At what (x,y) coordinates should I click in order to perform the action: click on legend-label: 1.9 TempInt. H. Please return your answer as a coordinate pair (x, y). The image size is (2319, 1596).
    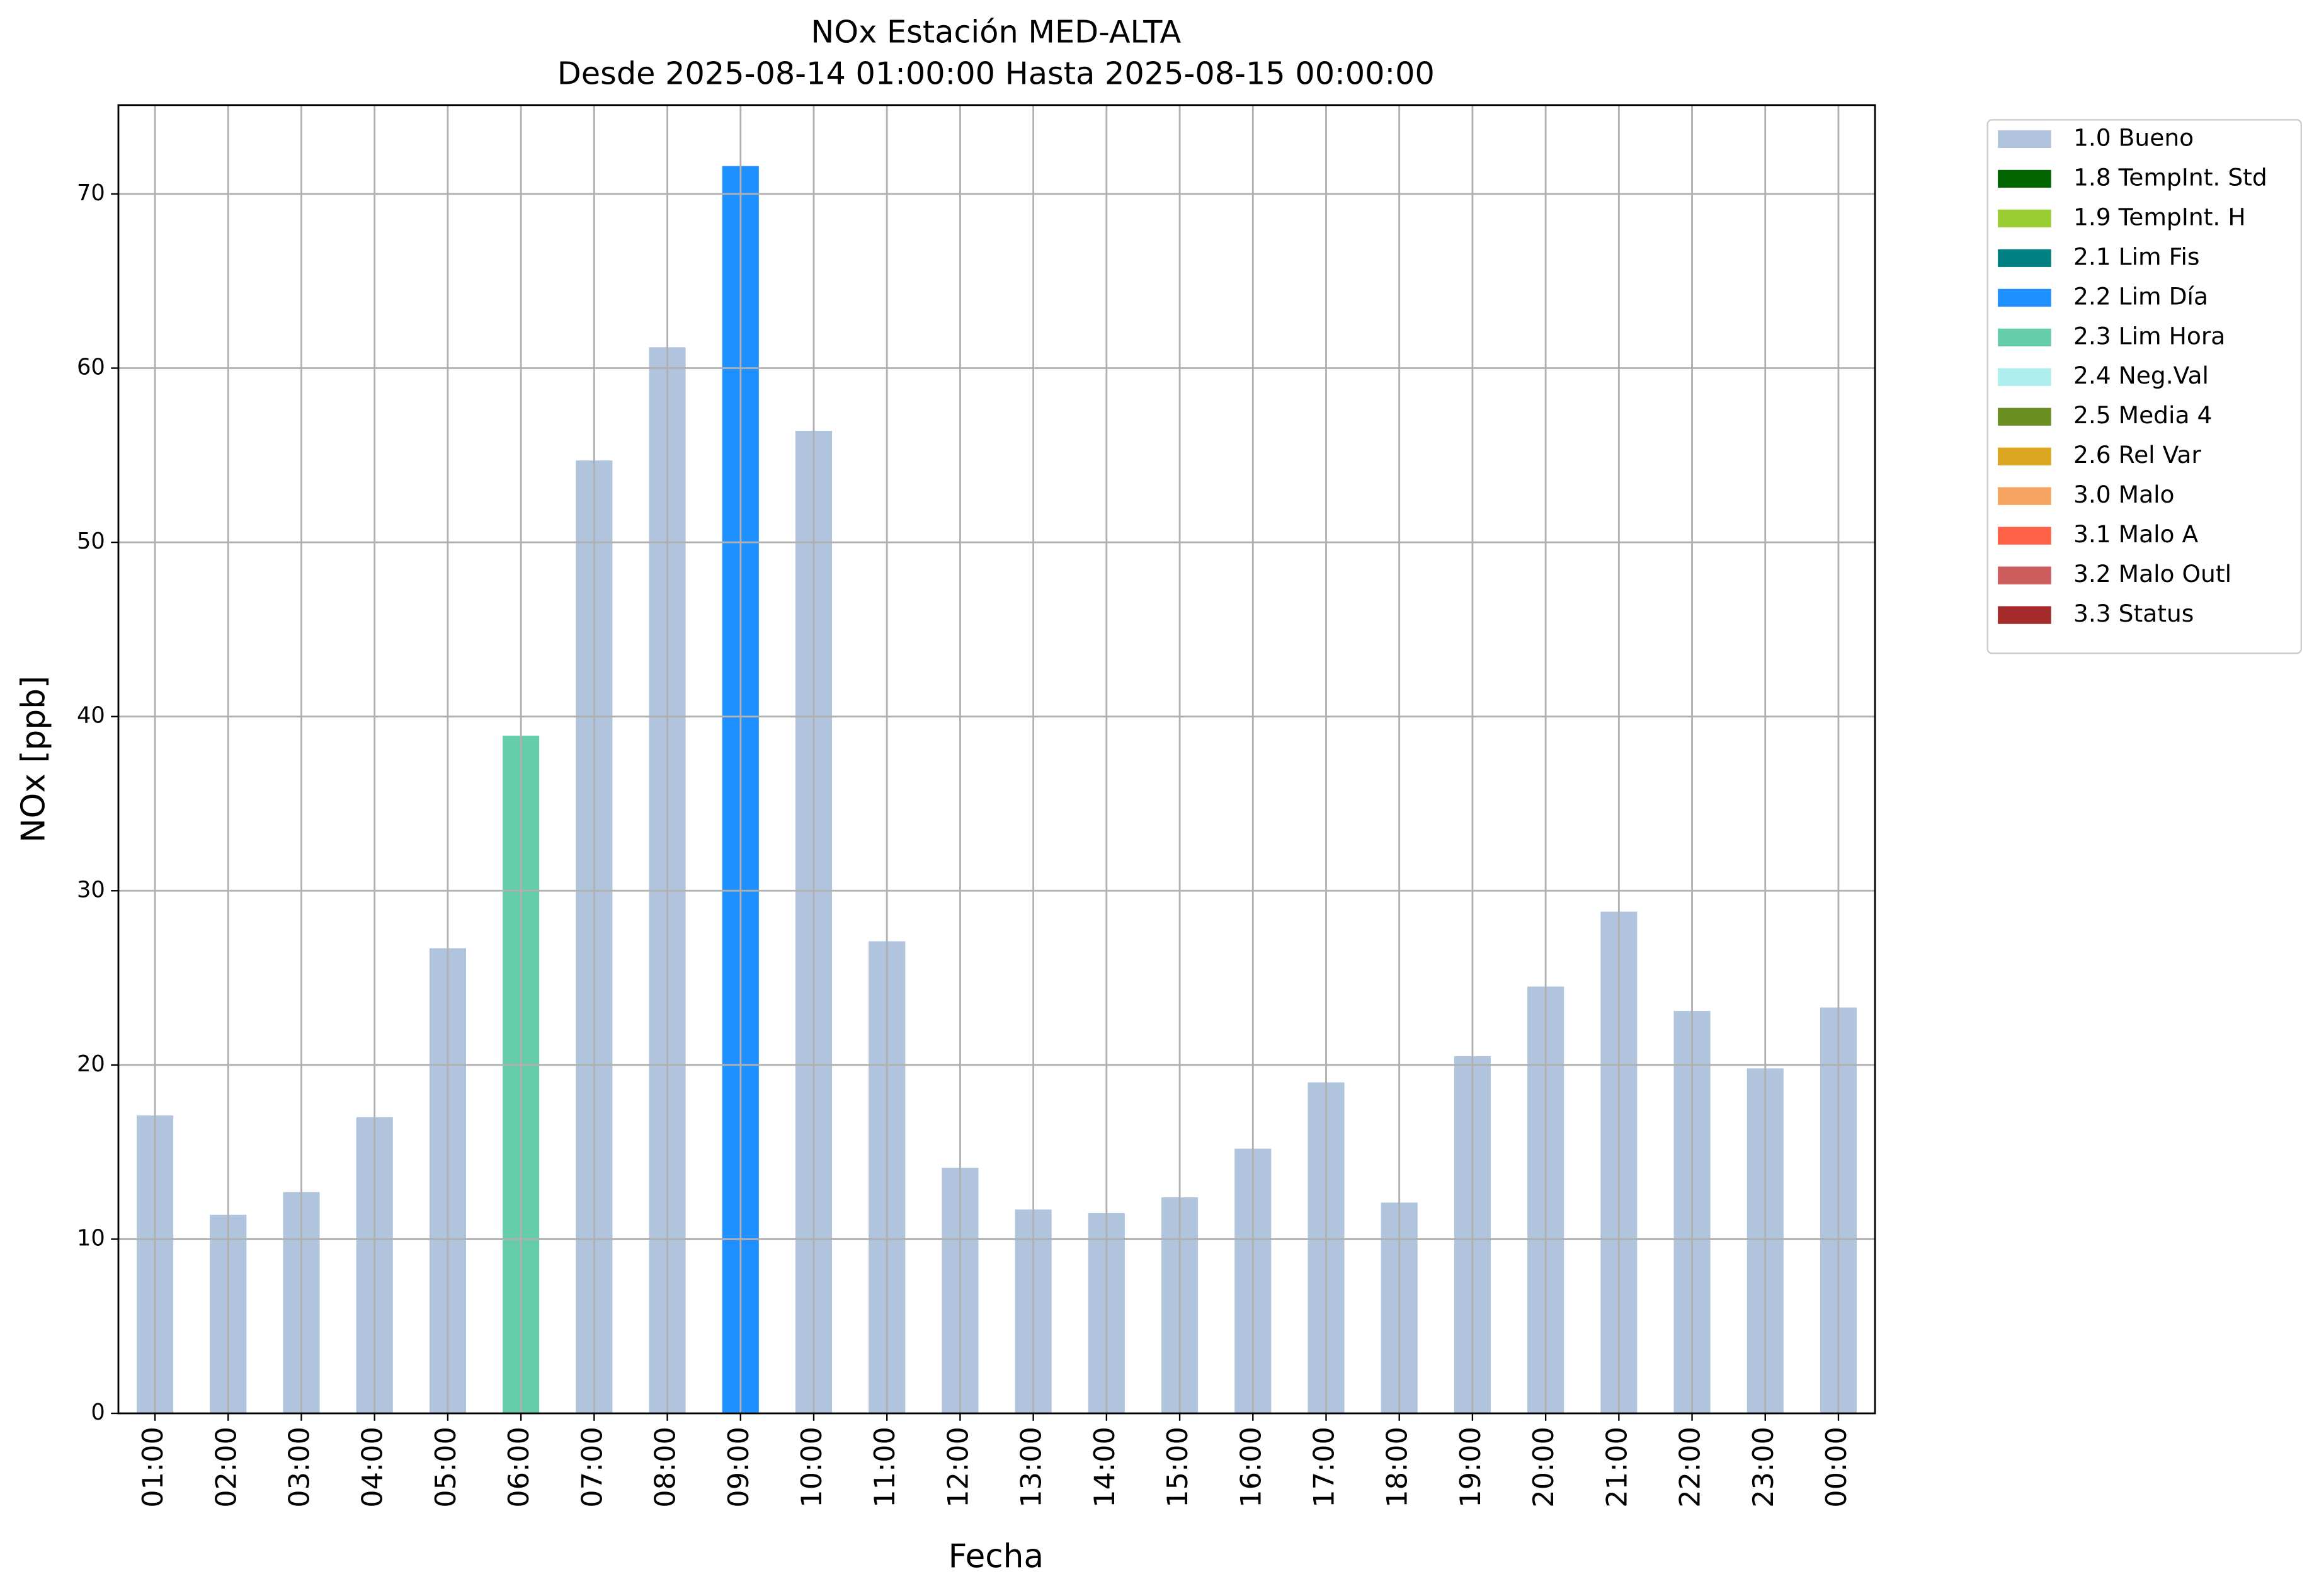
    Looking at the image, I should click on (2159, 217).